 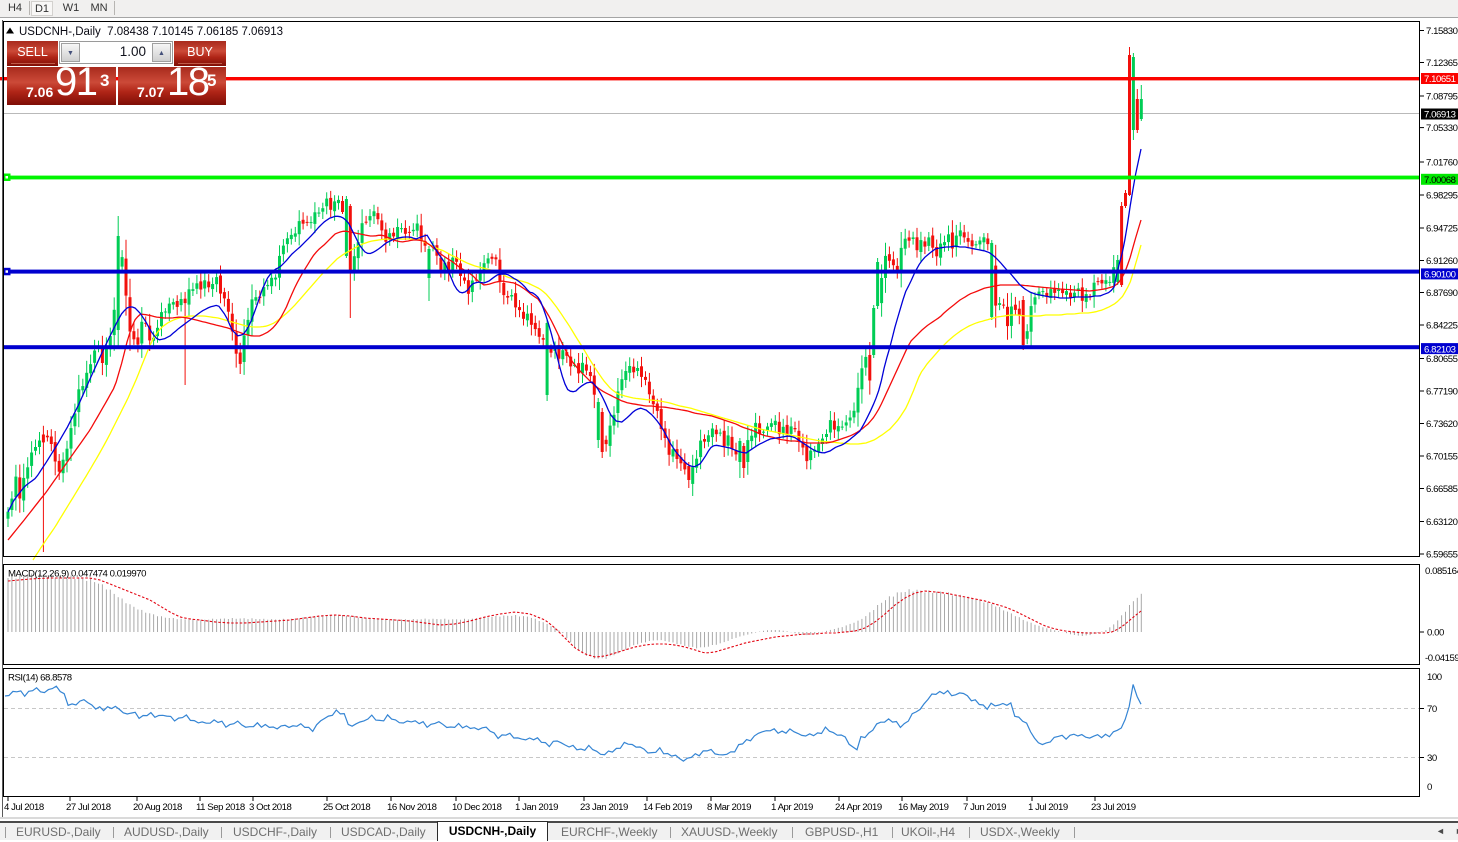 I want to click on svg-text: 7.15830, so click(x=1442, y=31).